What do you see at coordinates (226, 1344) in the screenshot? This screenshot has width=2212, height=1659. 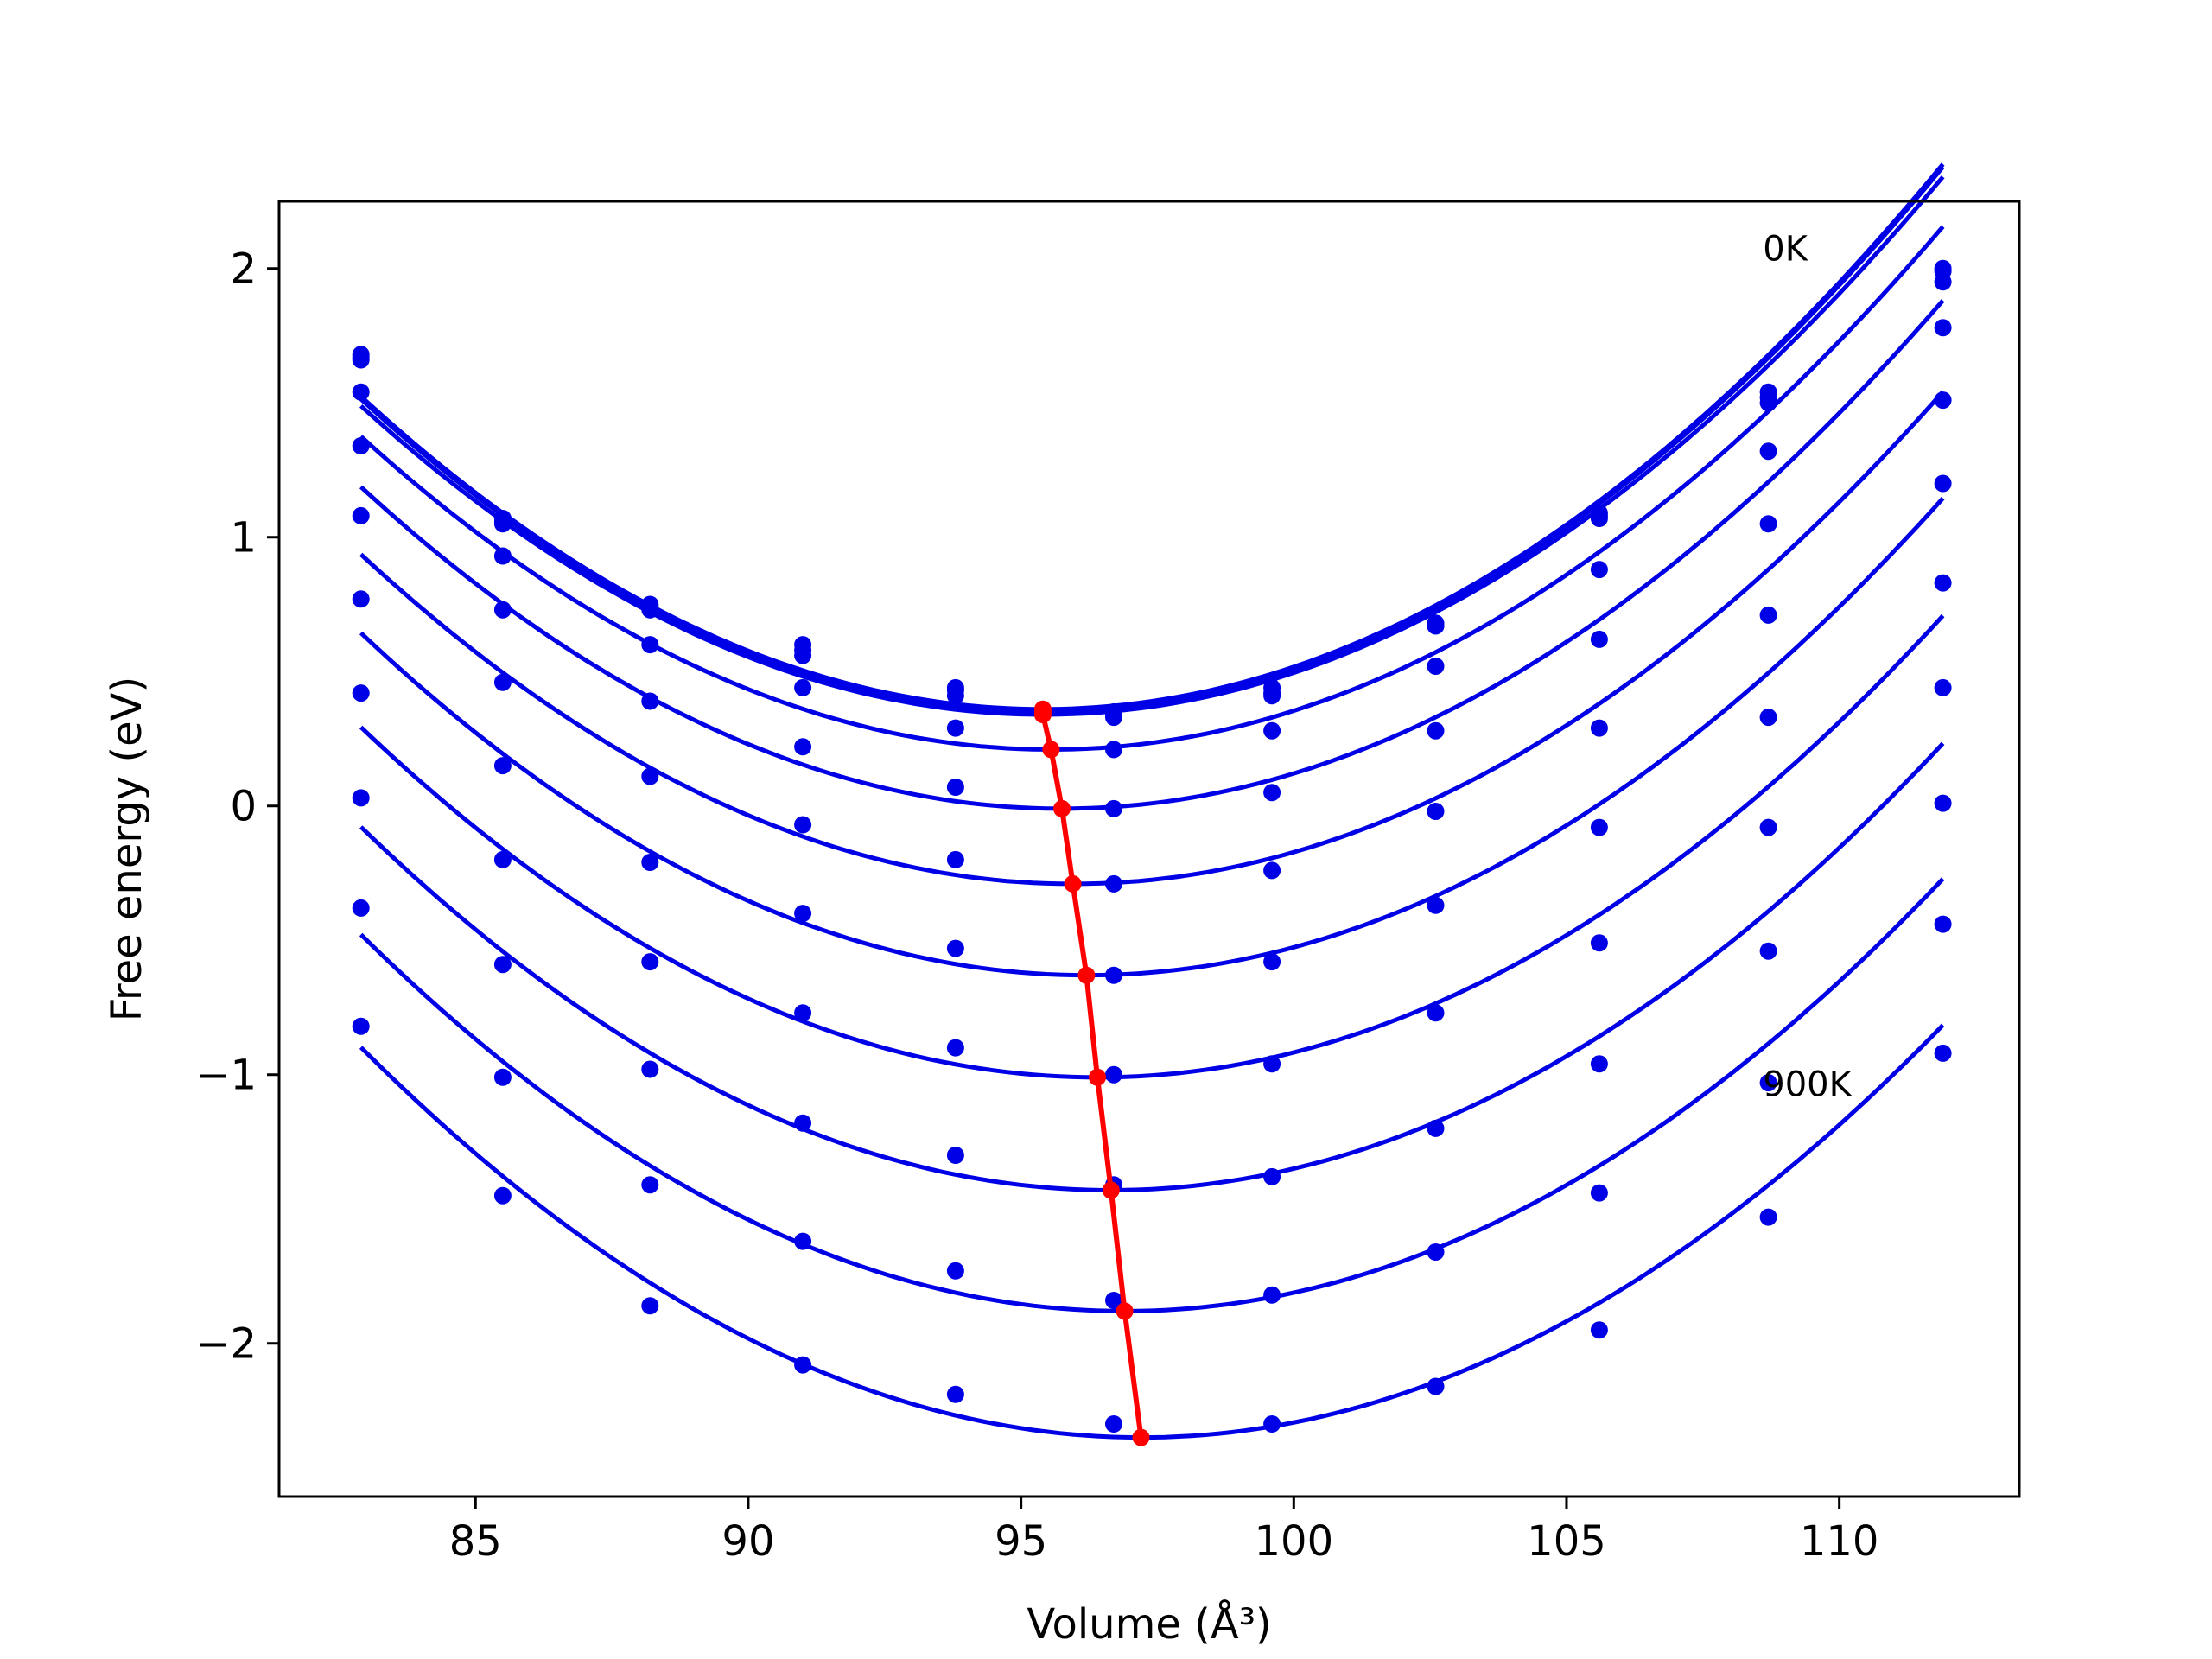 I see `y-tick-label: −2` at bounding box center [226, 1344].